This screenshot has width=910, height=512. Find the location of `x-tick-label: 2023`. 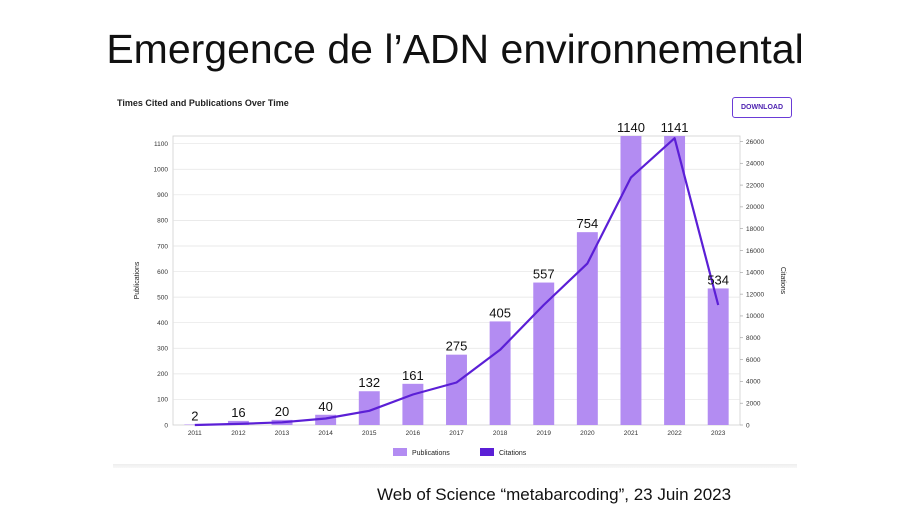

x-tick-label: 2023 is located at coordinates (718, 433).